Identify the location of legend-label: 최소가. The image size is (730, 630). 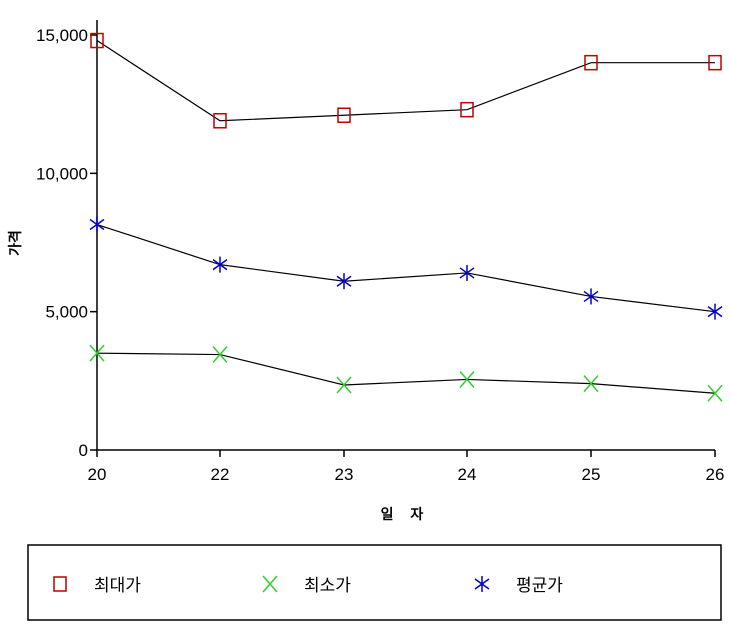
(327, 586).